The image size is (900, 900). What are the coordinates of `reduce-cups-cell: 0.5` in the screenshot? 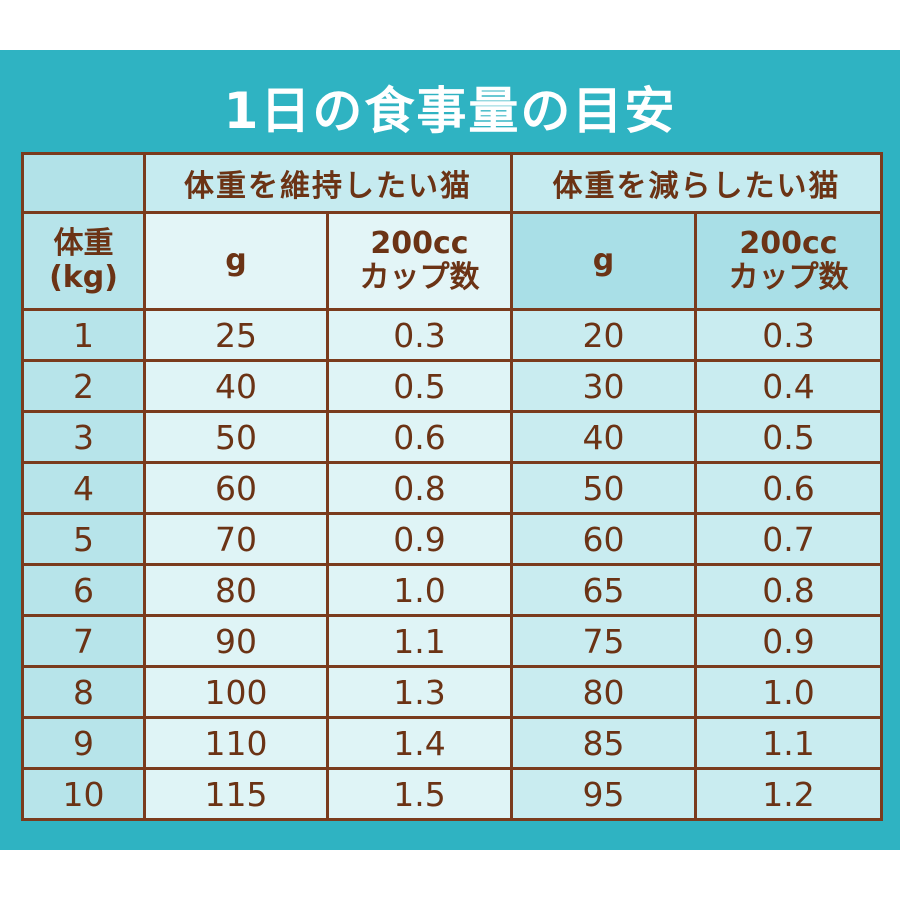 It's located at (788, 437).